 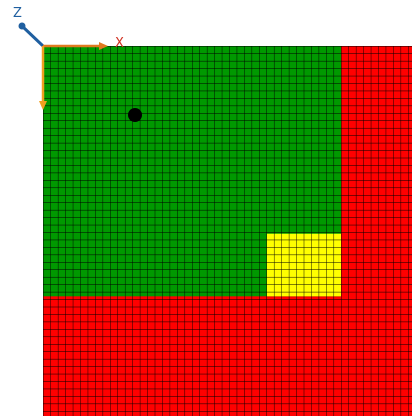 I want to click on z-axis, so click(x=32, y=36).